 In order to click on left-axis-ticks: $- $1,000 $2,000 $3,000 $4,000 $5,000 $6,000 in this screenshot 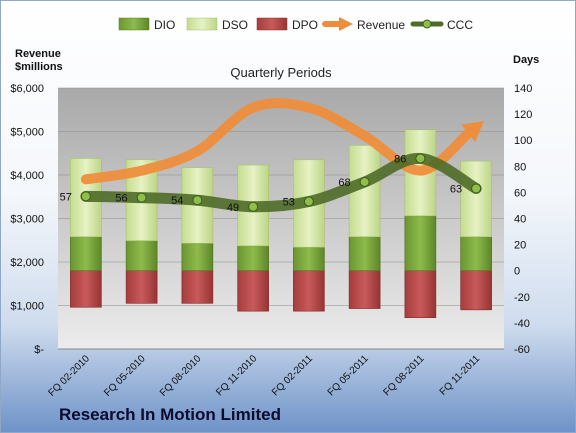, I will do `click(27, 219)`.